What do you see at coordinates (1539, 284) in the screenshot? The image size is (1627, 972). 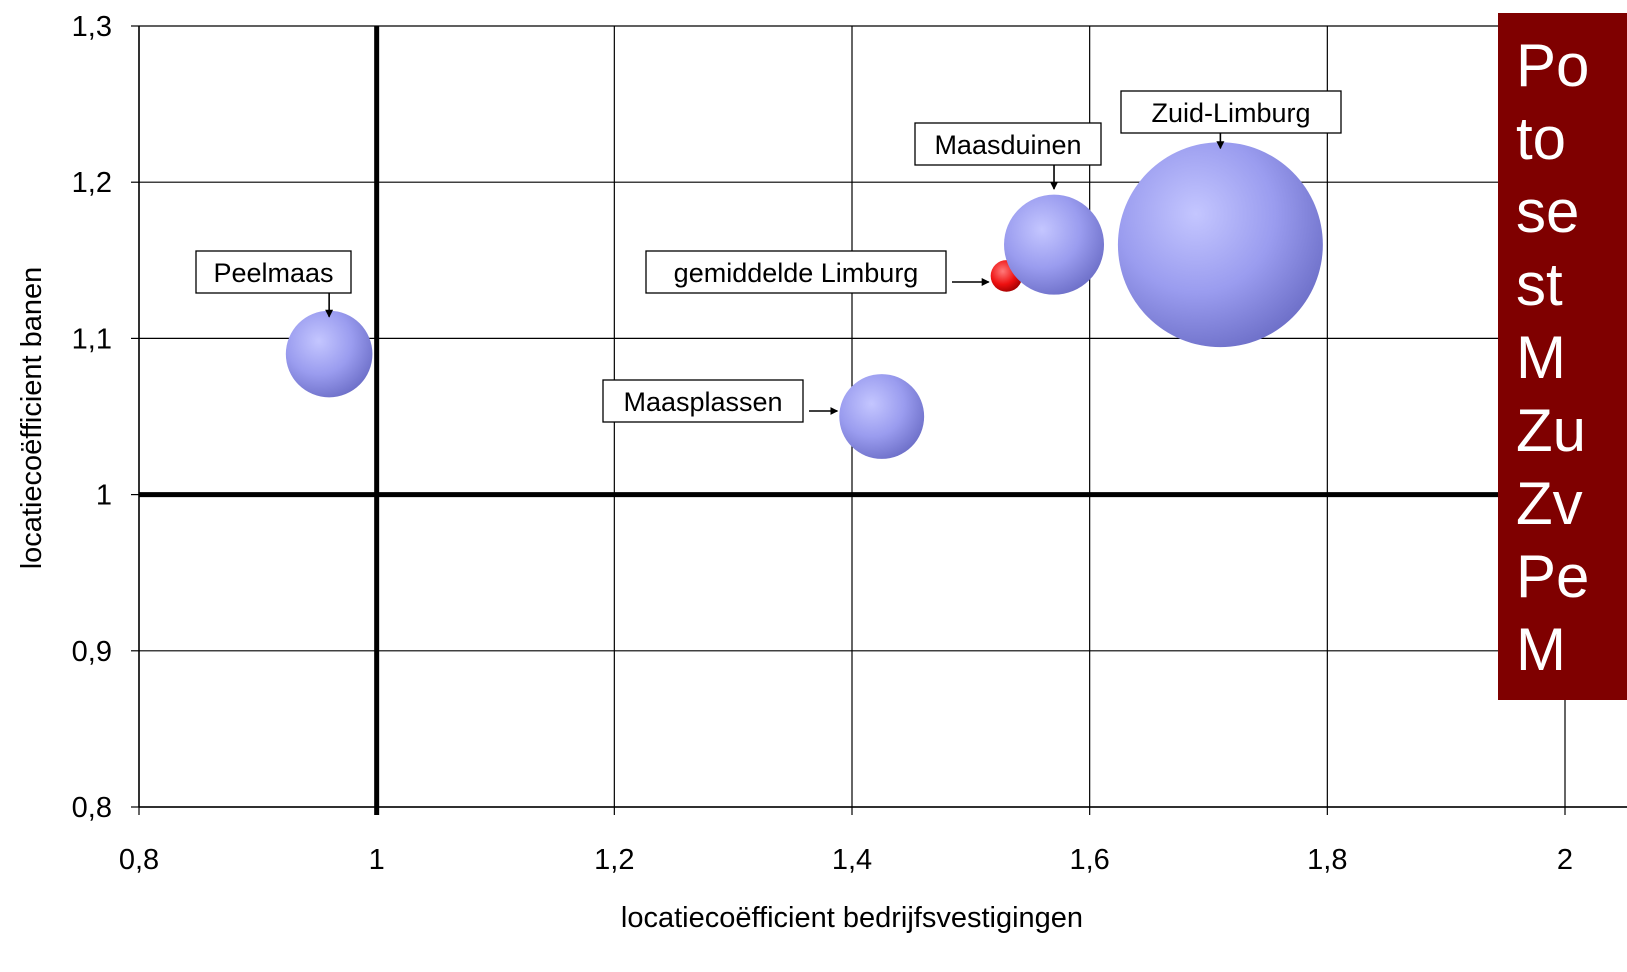 I see `side-panel-line: st` at bounding box center [1539, 284].